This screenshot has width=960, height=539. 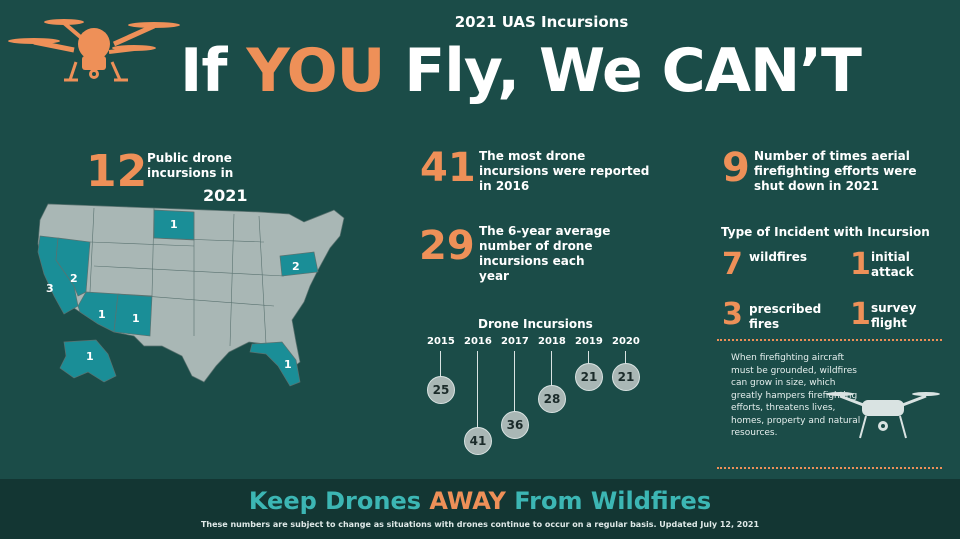 I want to click on chart-year-label: 2016, so click(x=478, y=341).